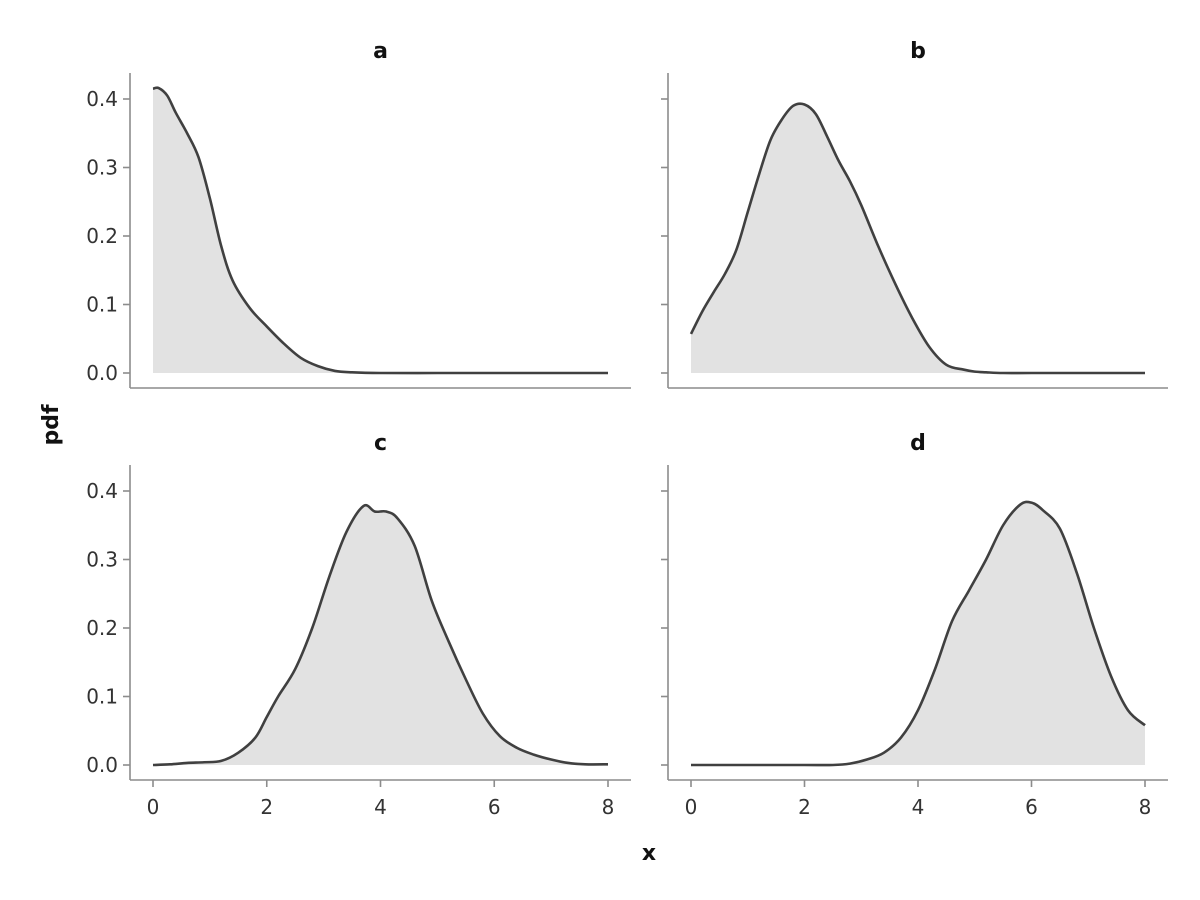 Image resolution: width=1200 pixels, height=900 pixels. I want to click on panel-title: b, so click(918, 51).